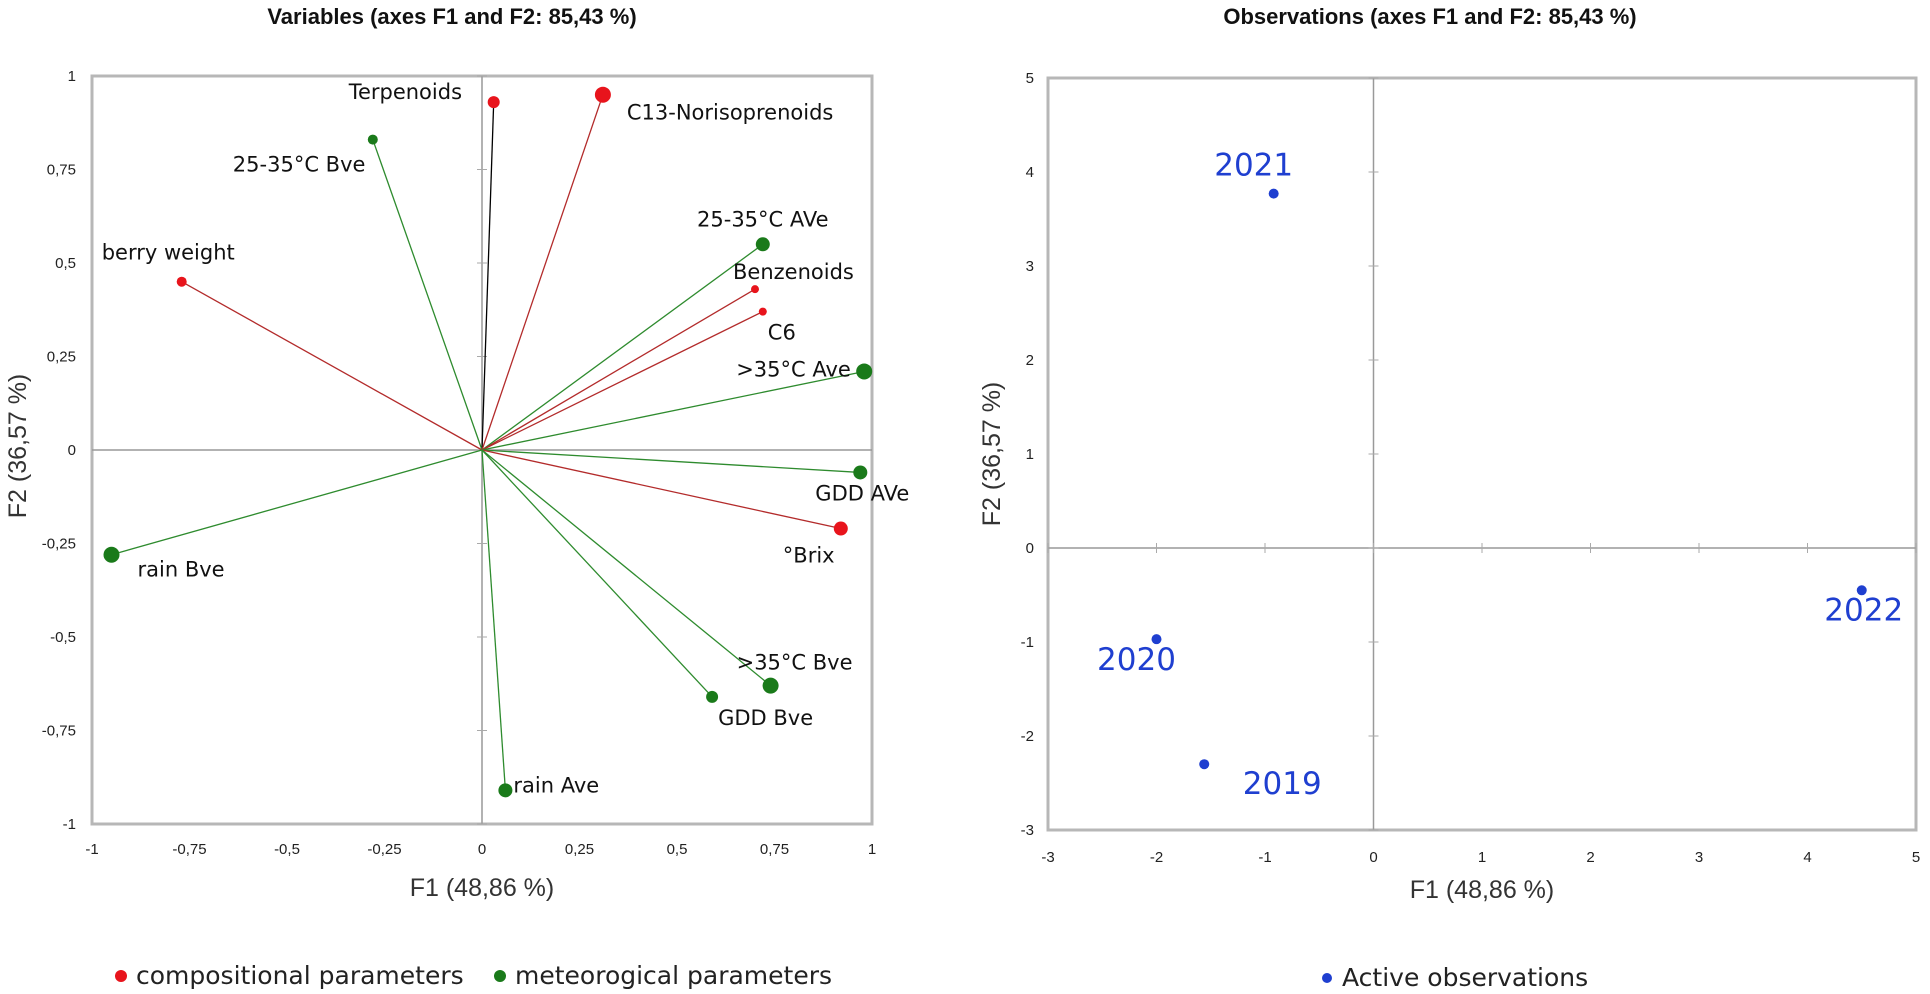  I want to click on variables-x-tick: -0,5, so click(287, 849).